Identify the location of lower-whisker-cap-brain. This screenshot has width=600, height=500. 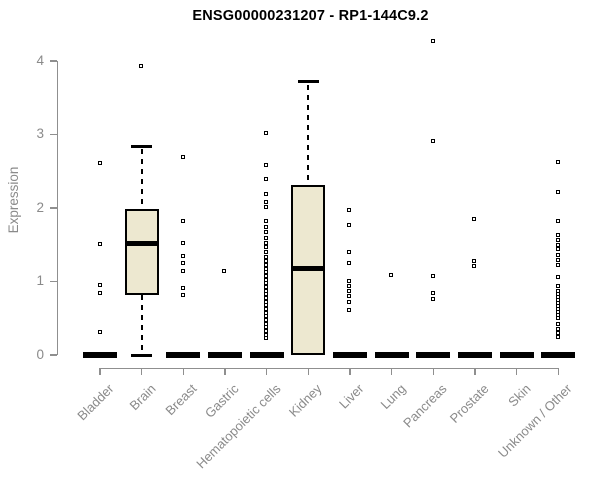
(142, 355).